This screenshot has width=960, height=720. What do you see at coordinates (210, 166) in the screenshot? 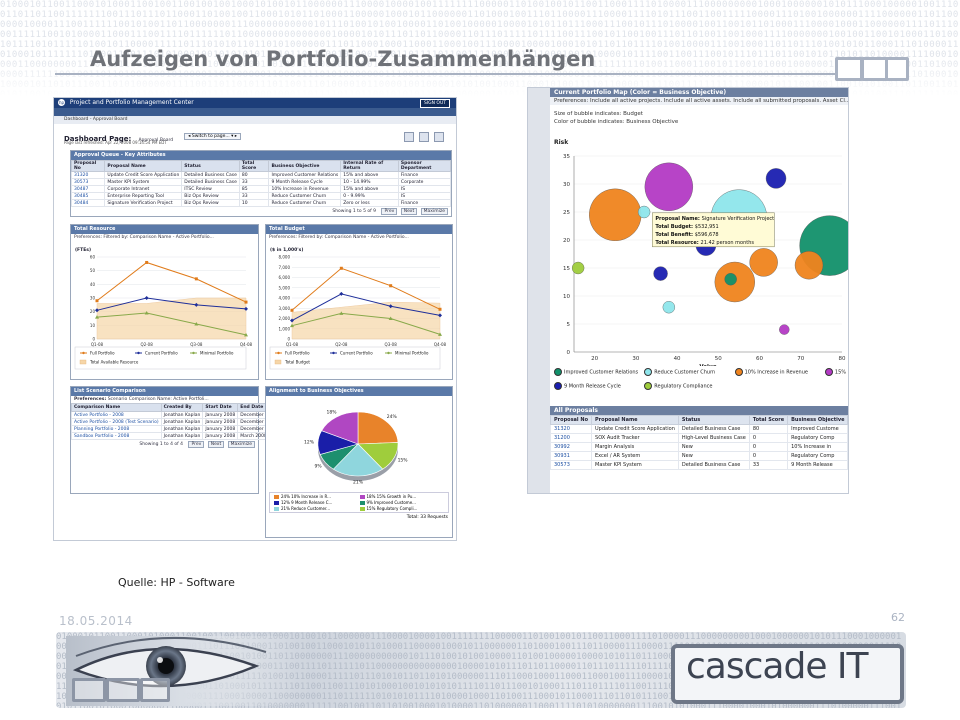
I see `approval-queue-header-2: Status` at bounding box center [210, 166].